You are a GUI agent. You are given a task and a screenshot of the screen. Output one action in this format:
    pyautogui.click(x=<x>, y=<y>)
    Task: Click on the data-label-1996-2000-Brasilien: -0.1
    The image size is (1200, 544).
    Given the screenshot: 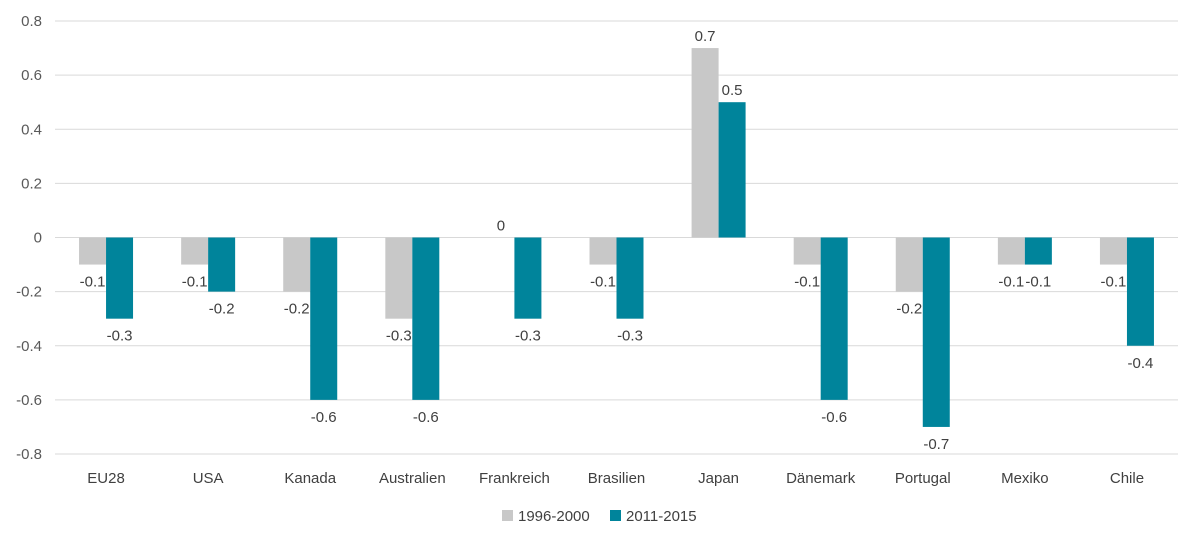 What is the action you would take?
    pyautogui.click(x=603, y=282)
    